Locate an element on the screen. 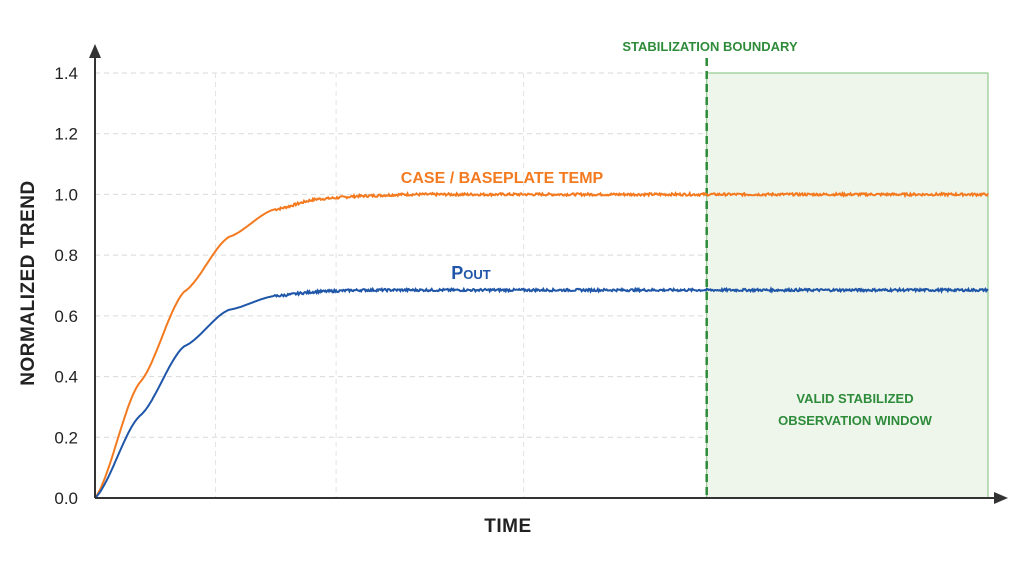 The height and width of the screenshot is (576, 1024). series-label-pout-main: P is located at coordinates (457, 273).